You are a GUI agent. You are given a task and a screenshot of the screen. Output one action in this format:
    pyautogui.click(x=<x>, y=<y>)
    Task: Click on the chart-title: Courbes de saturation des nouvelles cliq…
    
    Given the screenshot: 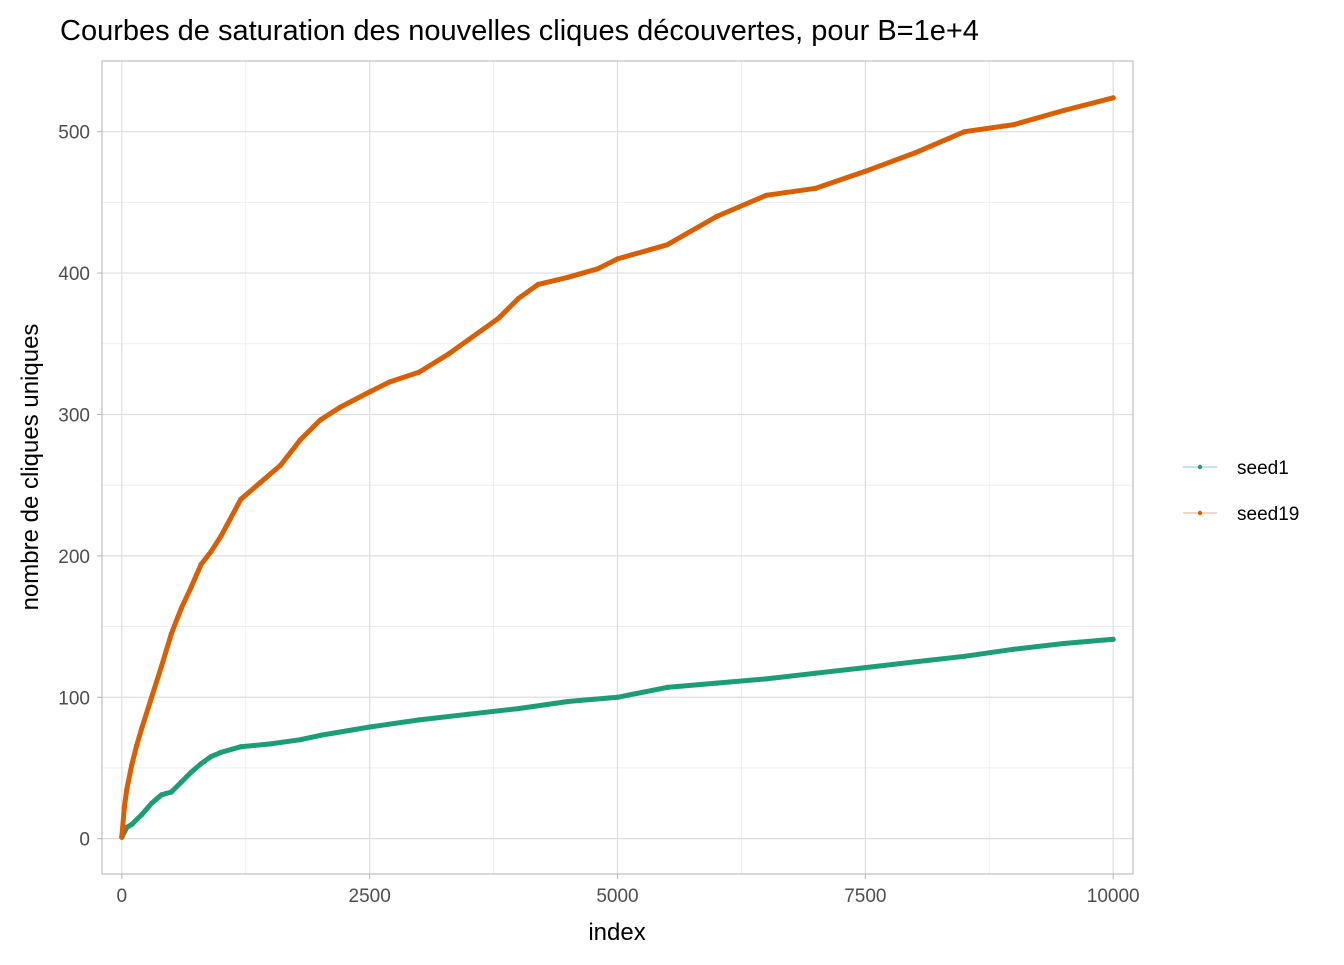 What is the action you would take?
    pyautogui.click(x=519, y=31)
    